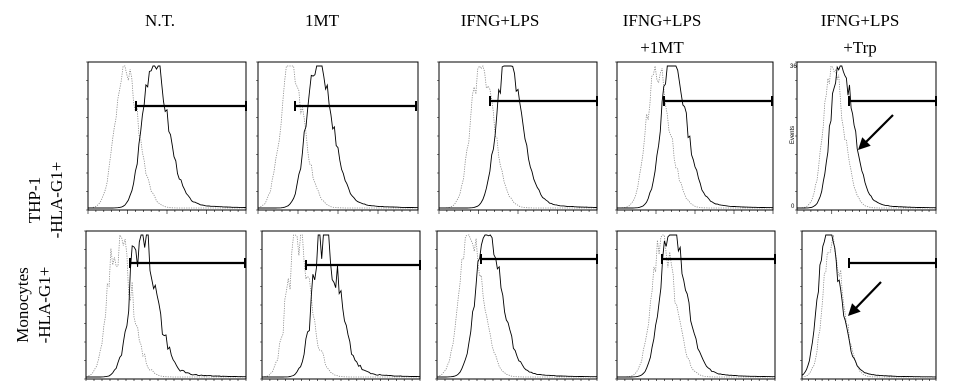  Describe the element at coordinates (860, 47) in the screenshot. I see `col-header-ifng-lps-trp-line2: +Trp` at that location.